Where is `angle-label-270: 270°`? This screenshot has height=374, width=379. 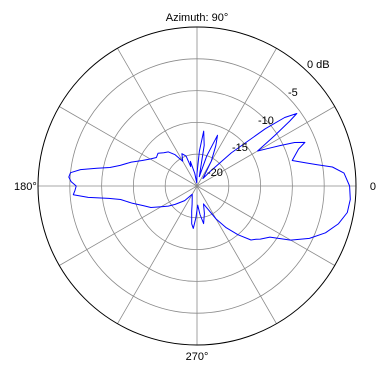 angle-label-270: 270° is located at coordinates (197, 357).